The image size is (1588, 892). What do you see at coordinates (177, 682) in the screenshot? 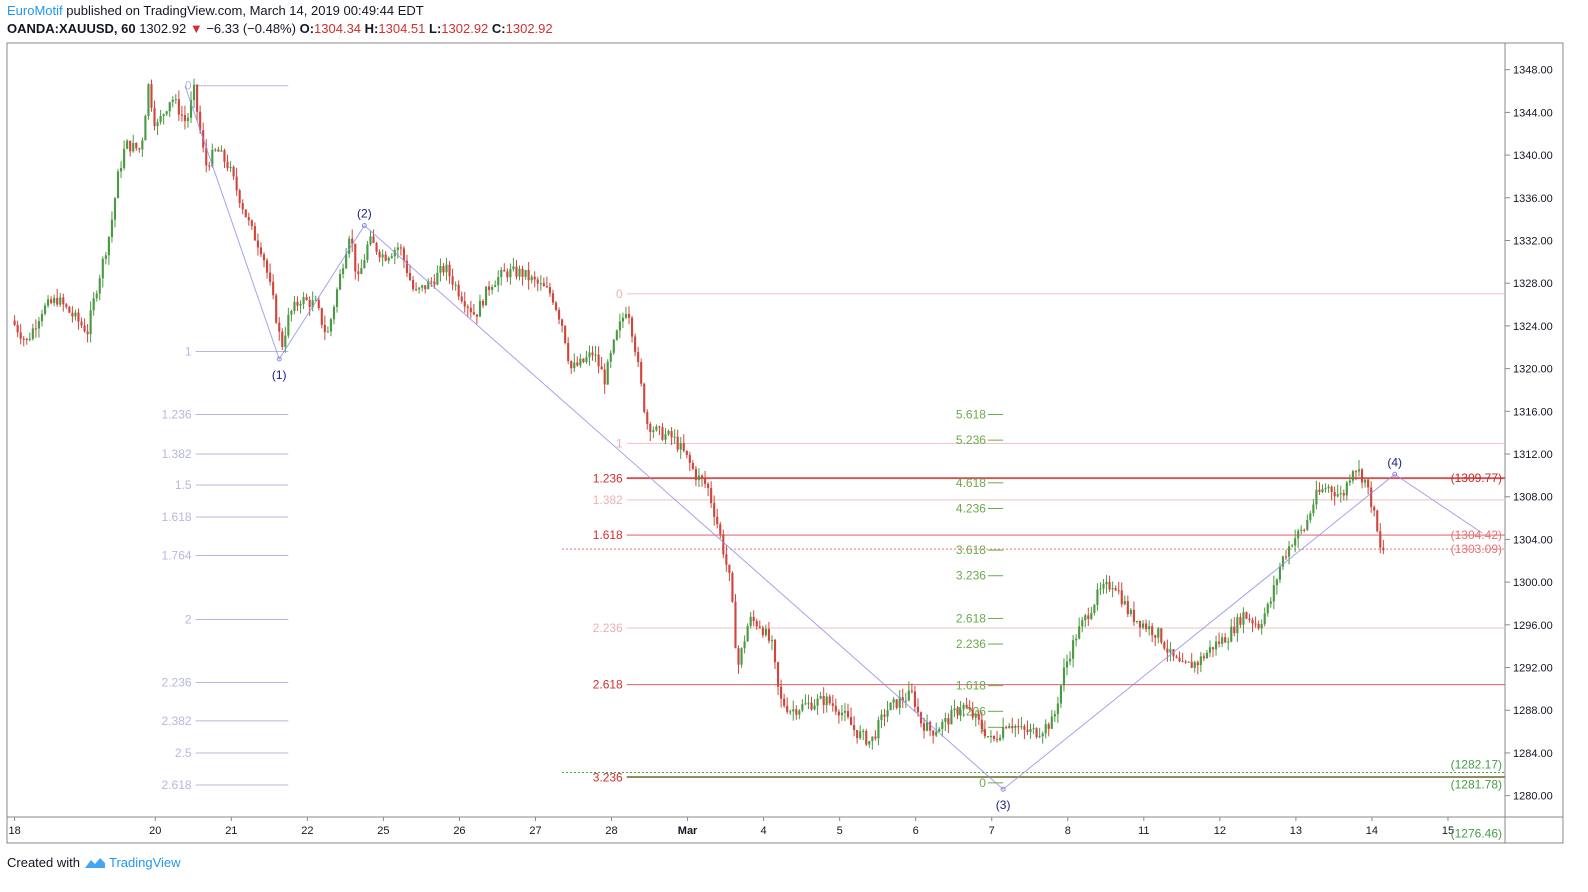
I see `fib-blue-label: 2.236` at bounding box center [177, 682].